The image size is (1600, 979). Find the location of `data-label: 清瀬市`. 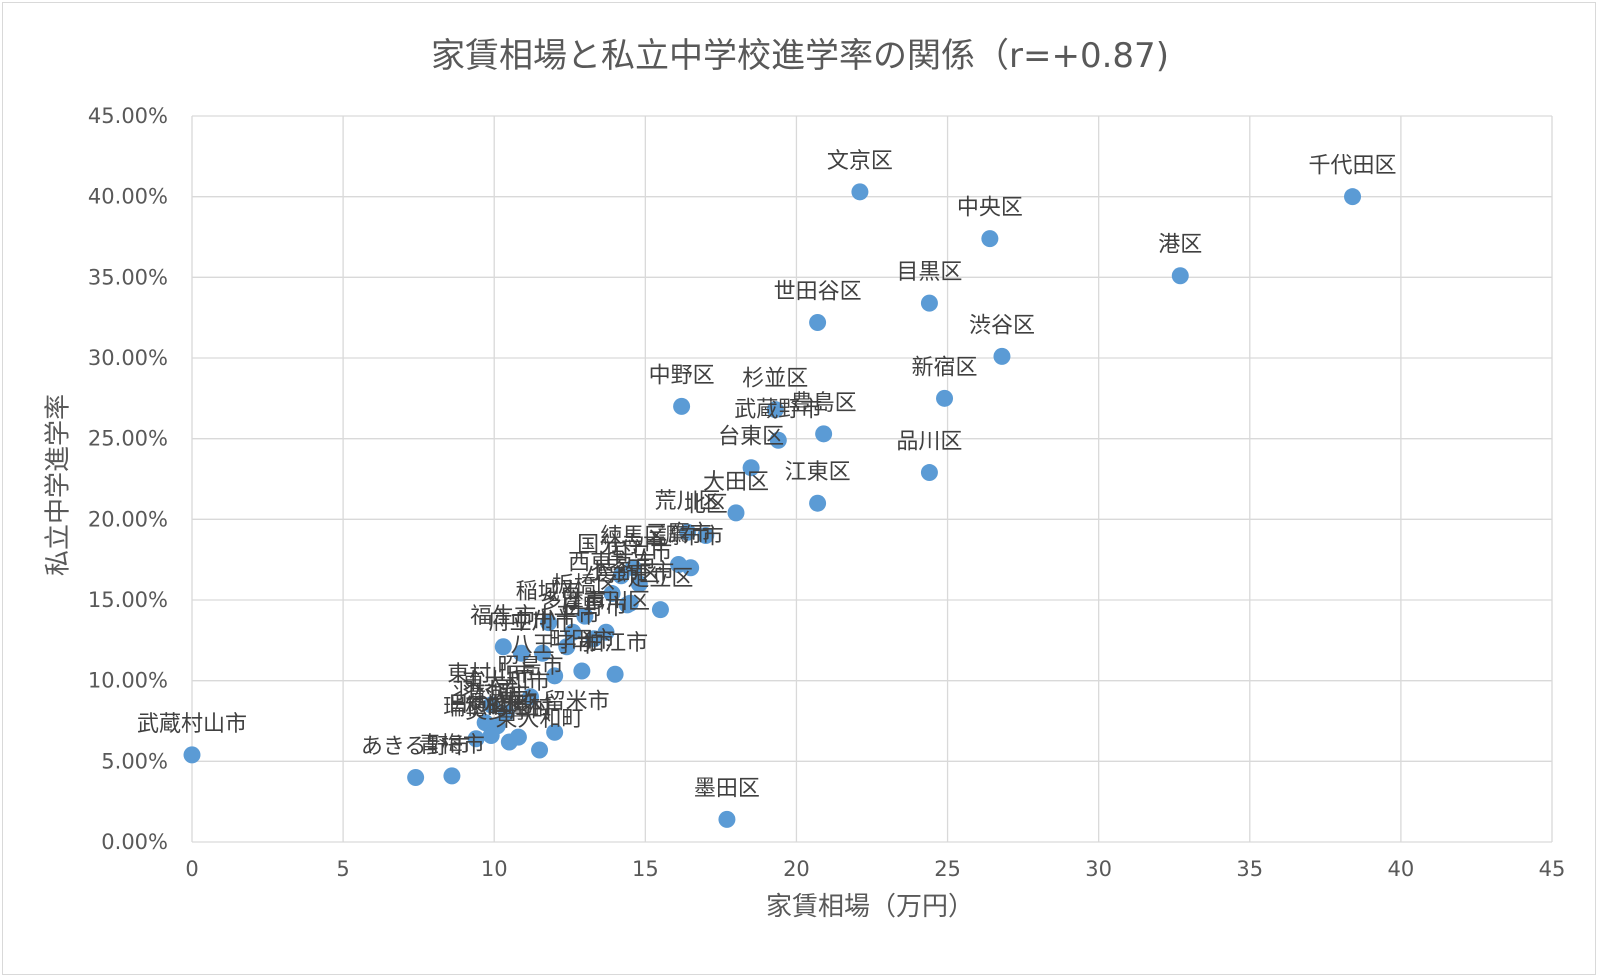

data-label: 清瀬市 is located at coordinates (497, 695).